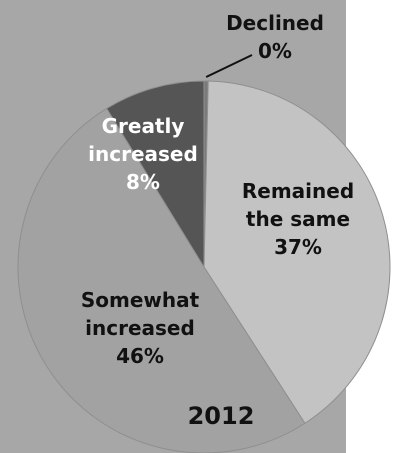 The image size is (398, 453). What do you see at coordinates (143, 126) in the screenshot?
I see `pie-slice-label-line: Greatly` at bounding box center [143, 126].